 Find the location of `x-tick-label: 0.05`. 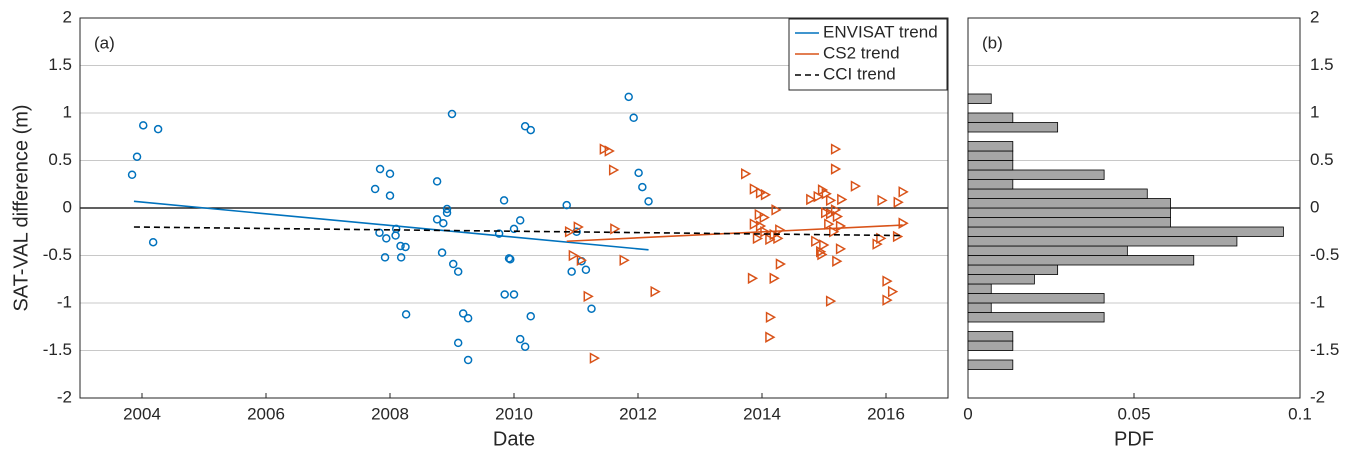

x-tick-label: 0.05 is located at coordinates (1133, 413).